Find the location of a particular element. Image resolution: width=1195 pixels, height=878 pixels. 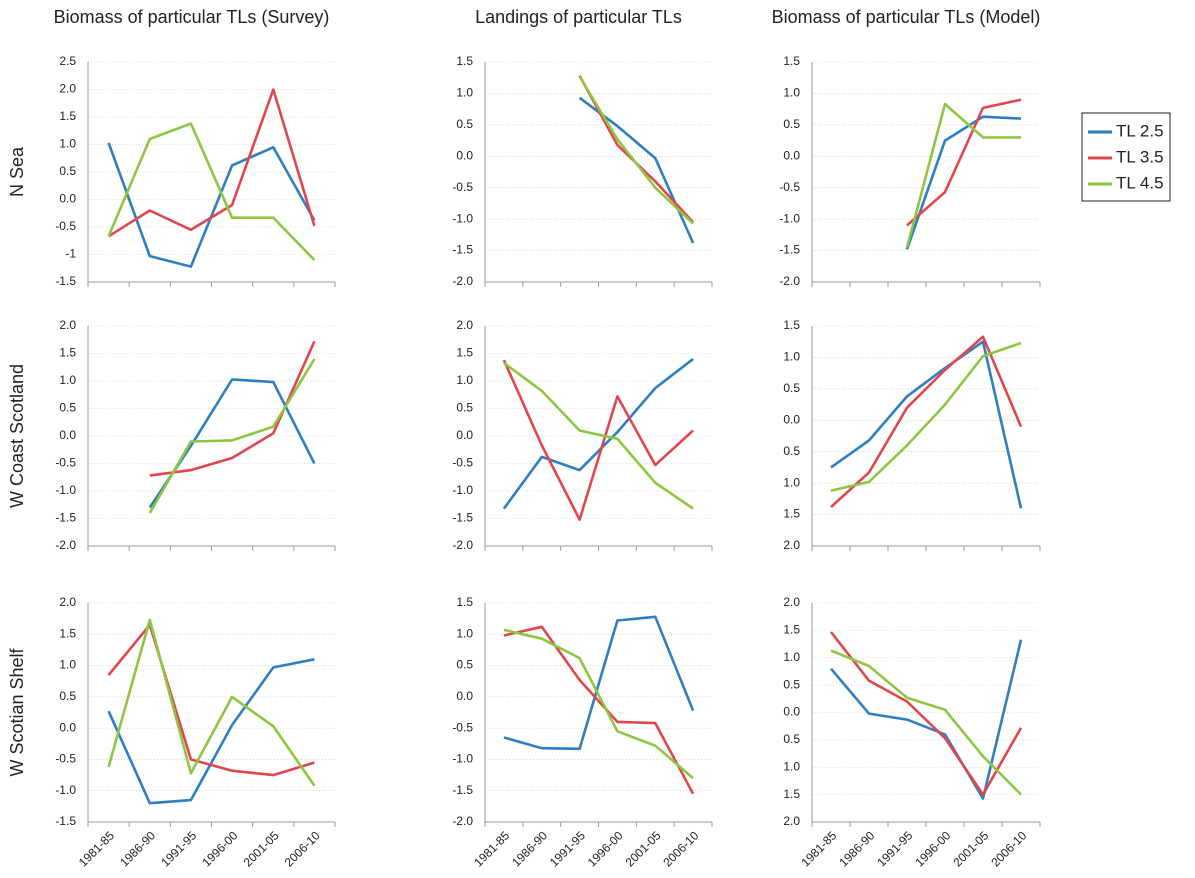

legend-label: TL 4.5 is located at coordinates (1140, 182).